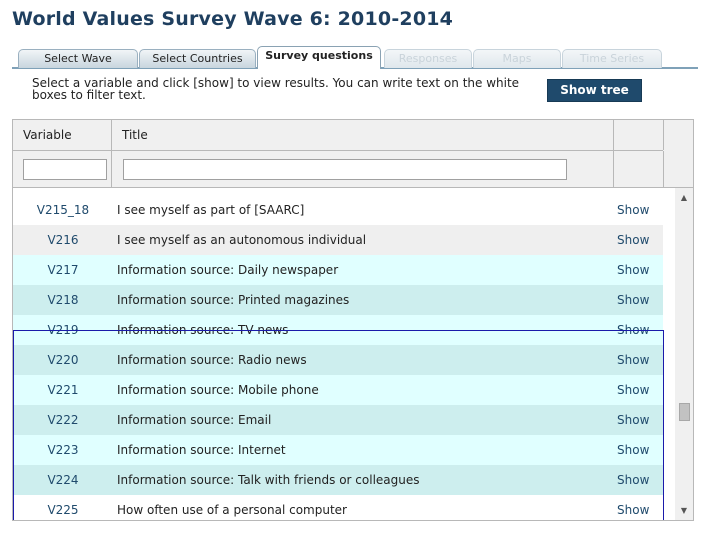 The height and width of the screenshot is (543, 704). Describe the element at coordinates (517, 58) in the screenshot. I see `tab-maps: Maps` at that location.